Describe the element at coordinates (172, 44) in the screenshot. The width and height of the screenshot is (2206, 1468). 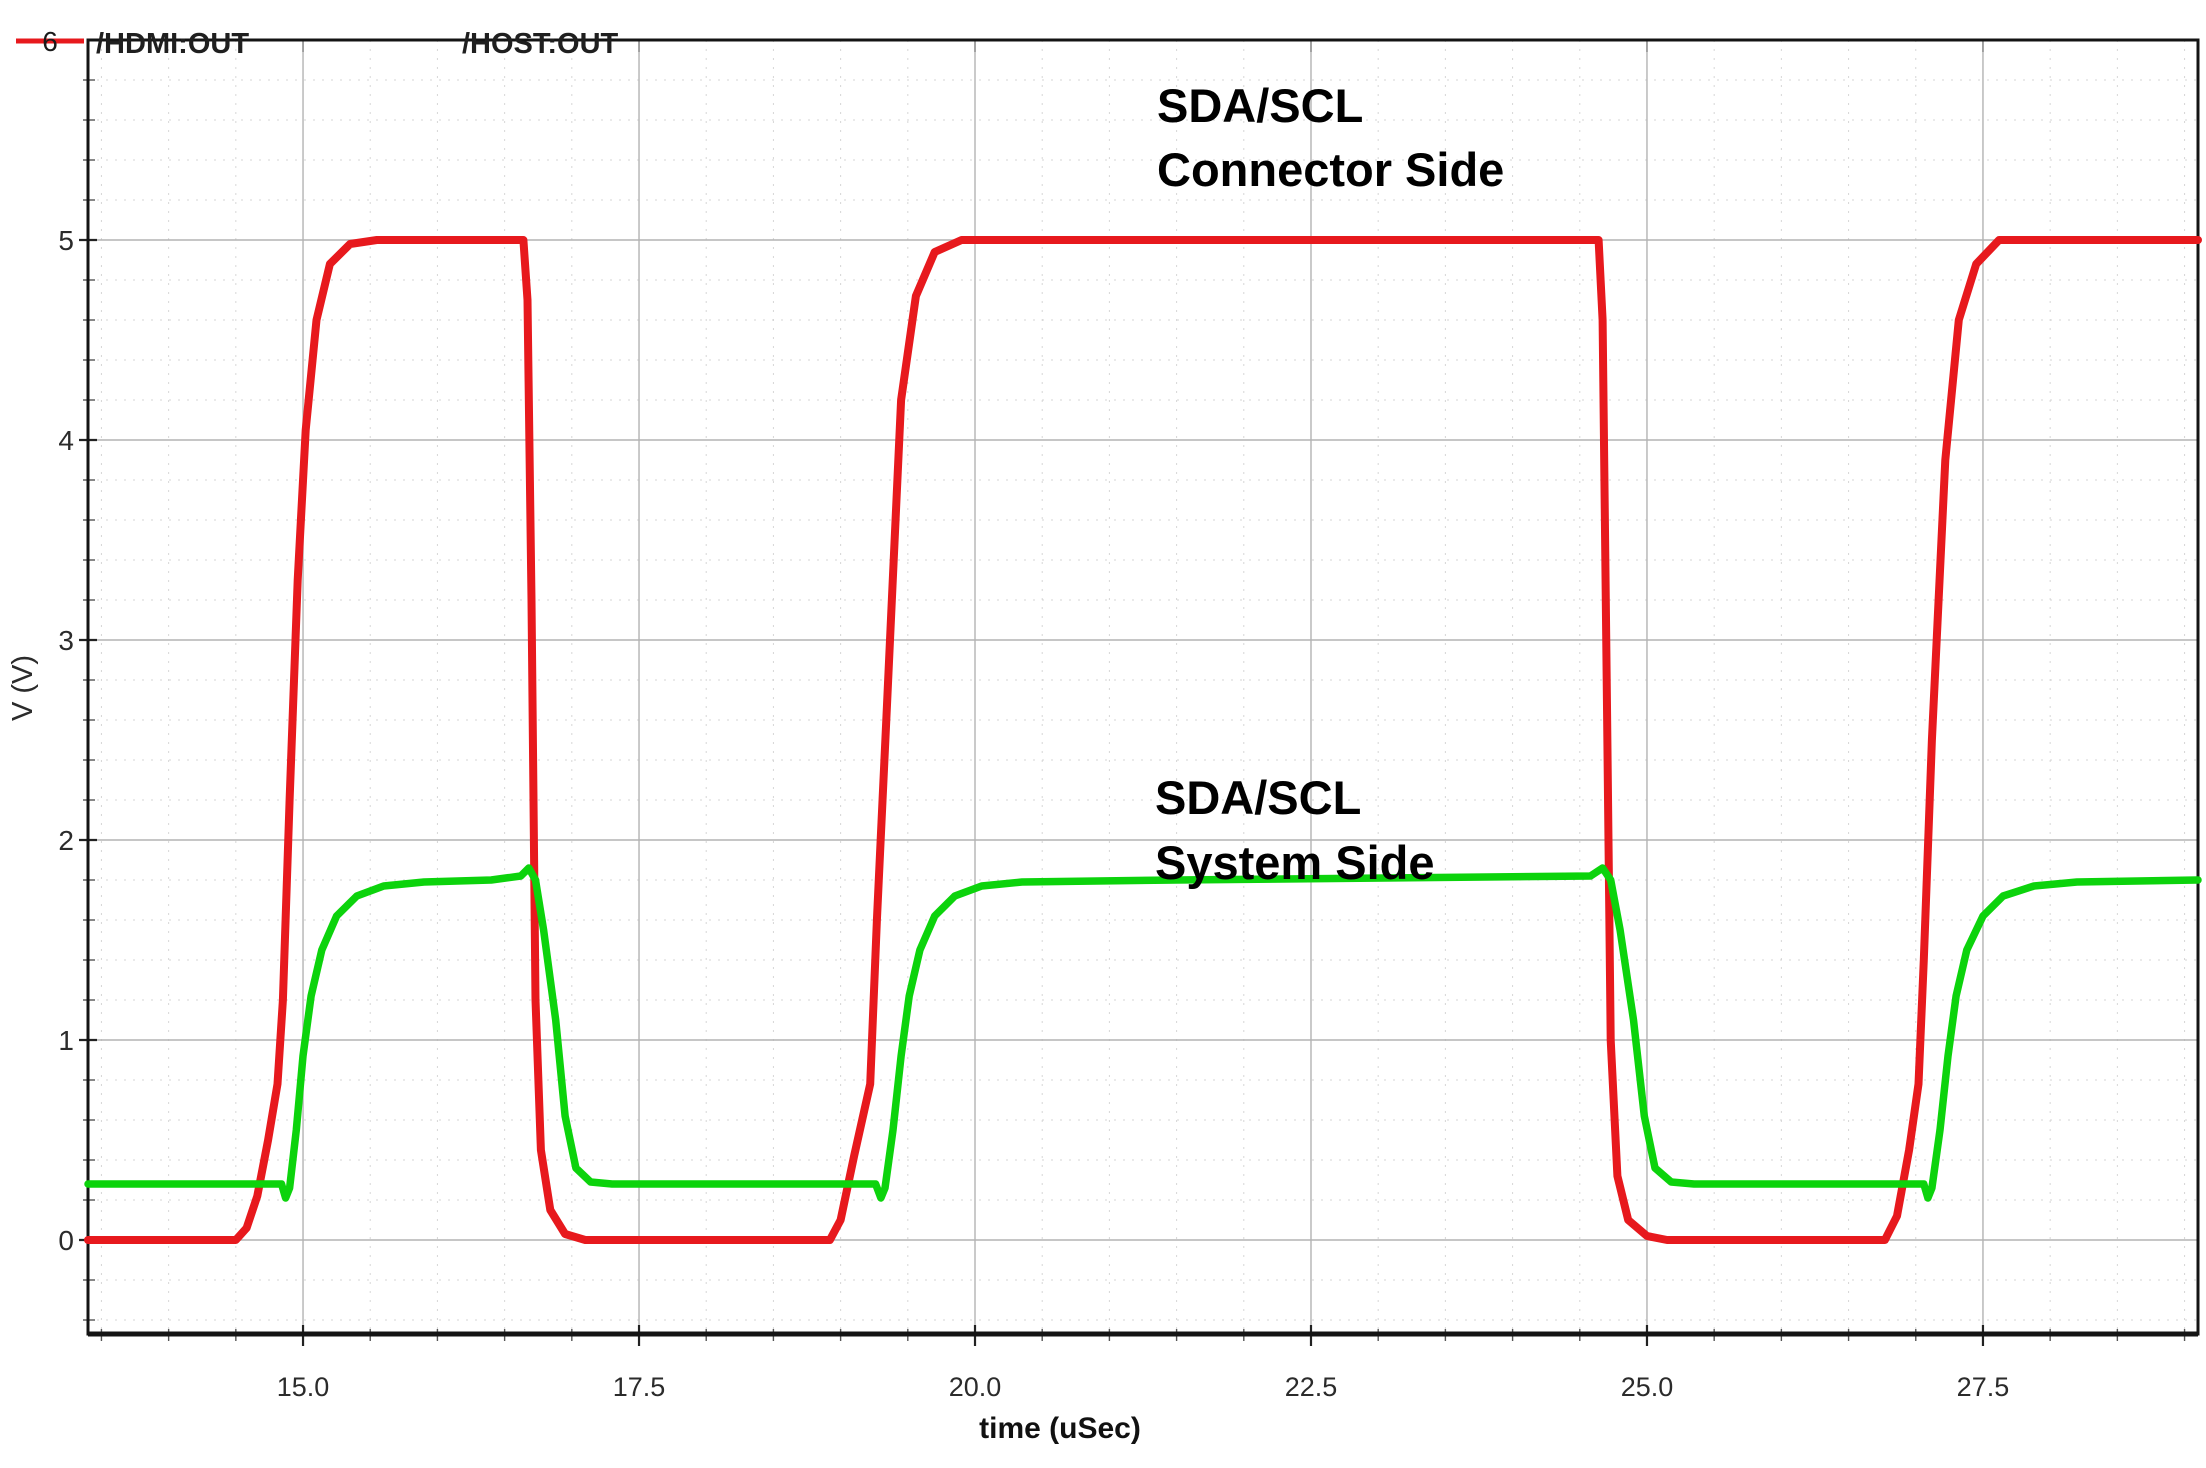
I see `legend-trace1-label: /HDMI:OUT` at that location.